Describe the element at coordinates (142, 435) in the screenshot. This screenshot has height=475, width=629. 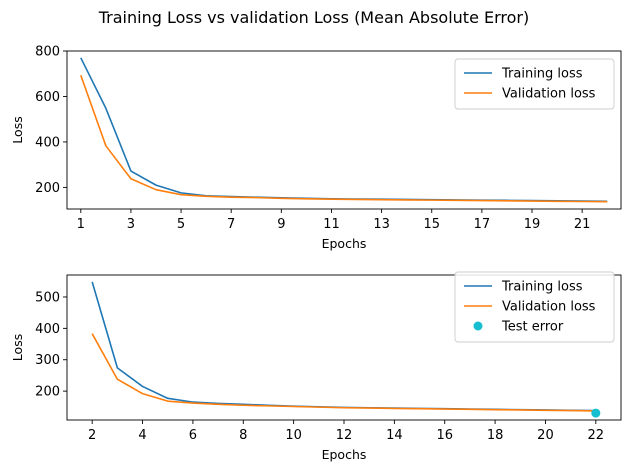
I see `x-tick-label: 4` at that location.